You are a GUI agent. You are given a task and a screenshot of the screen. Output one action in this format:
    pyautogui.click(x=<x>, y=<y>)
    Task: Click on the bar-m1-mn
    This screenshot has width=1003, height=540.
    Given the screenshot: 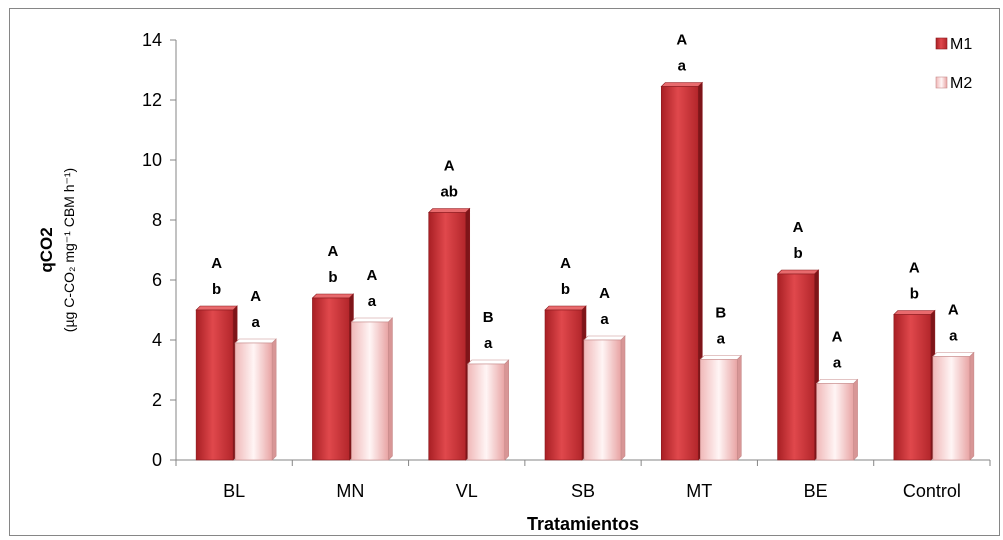 What is the action you would take?
    pyautogui.click(x=331, y=379)
    